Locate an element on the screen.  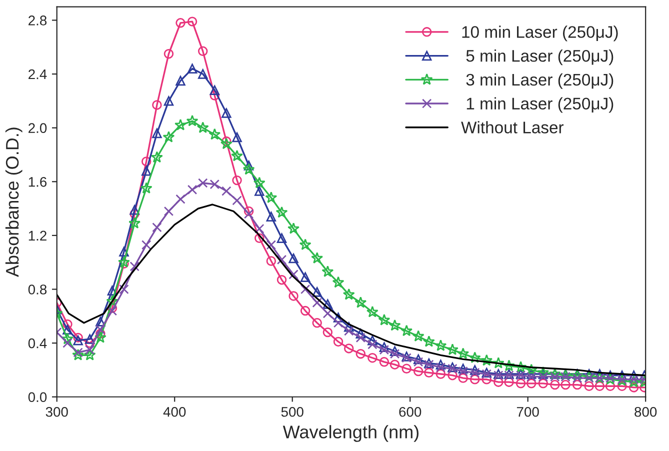
y-tick-label: 0.4 is located at coordinates (37, 343).